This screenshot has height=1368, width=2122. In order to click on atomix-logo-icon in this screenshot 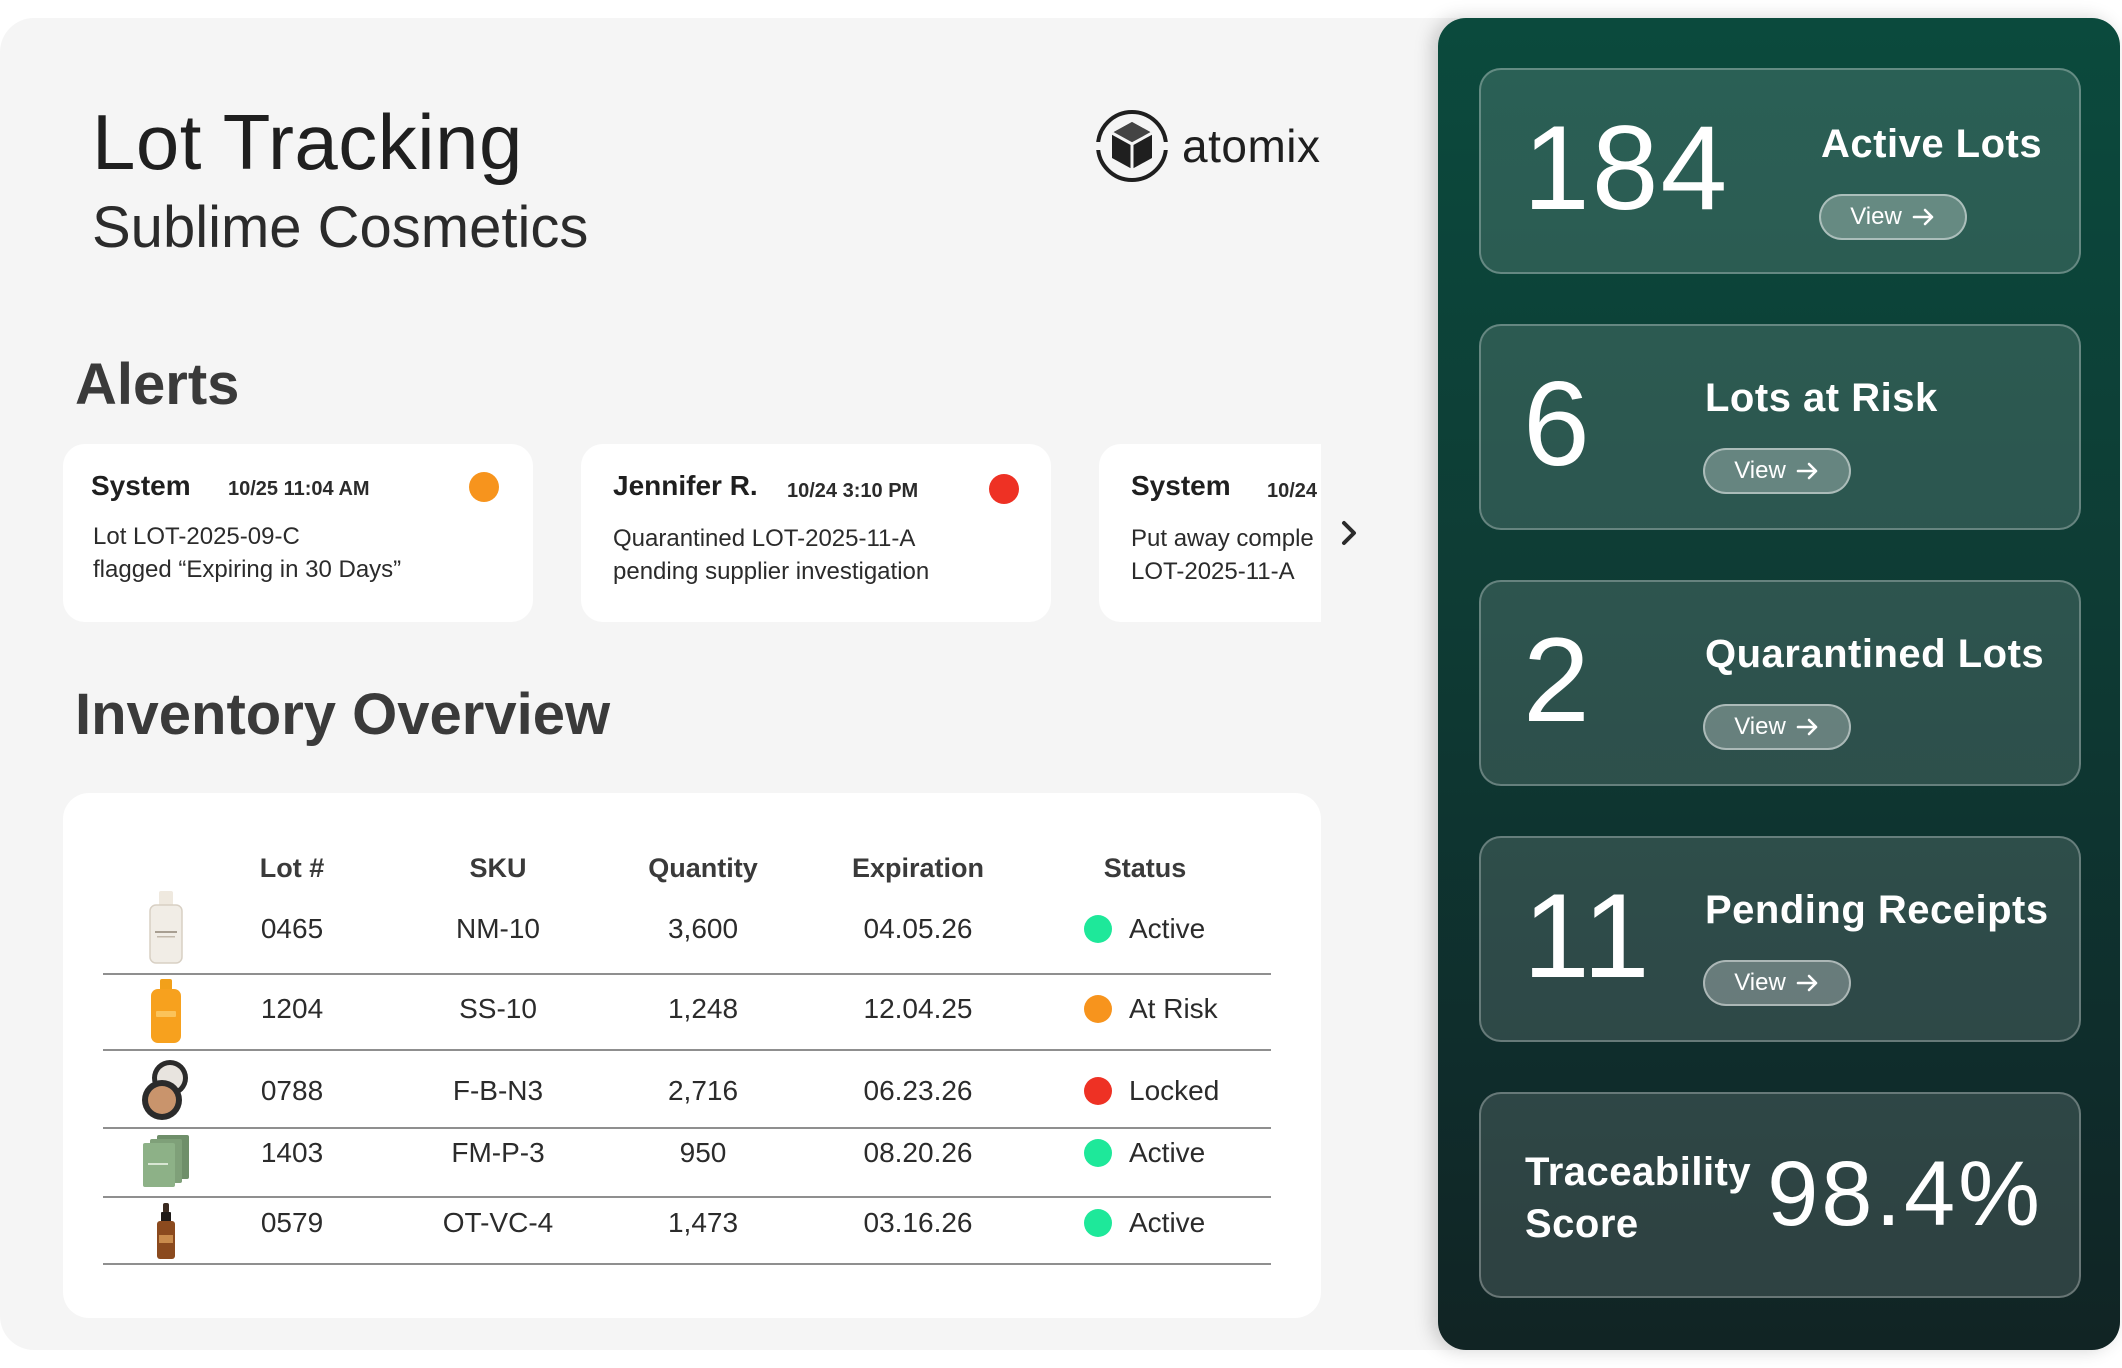, I will do `click(1132, 146)`.